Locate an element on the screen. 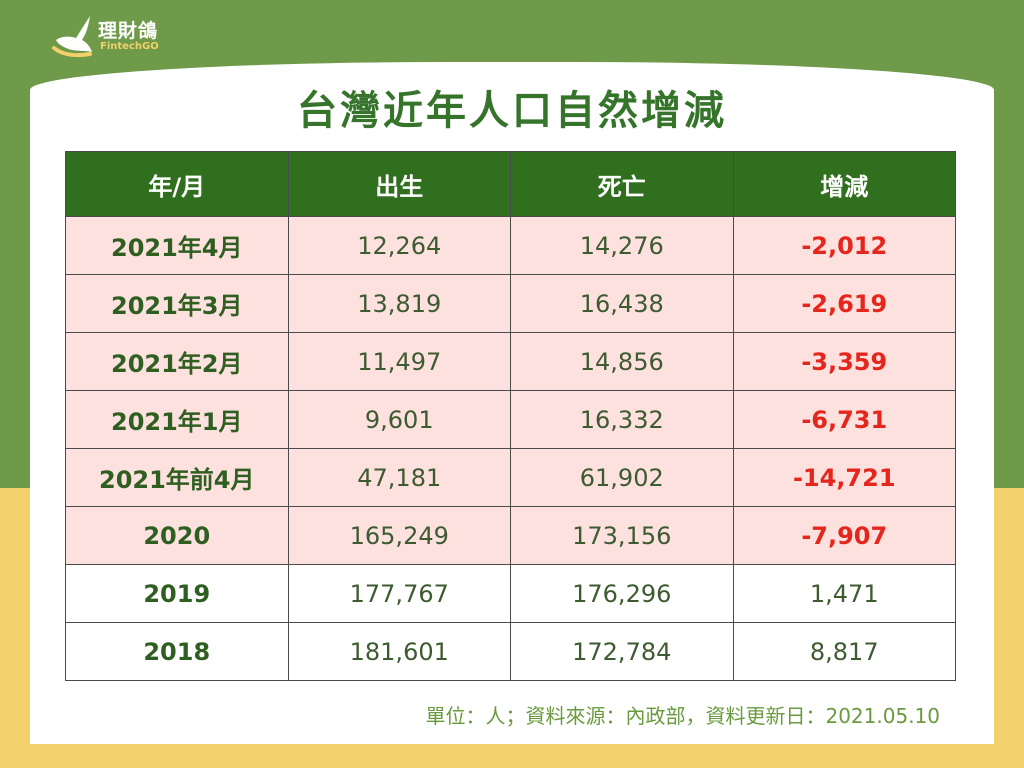  table-header-row: 年/月 出生 死亡 增減 is located at coordinates (510, 184).